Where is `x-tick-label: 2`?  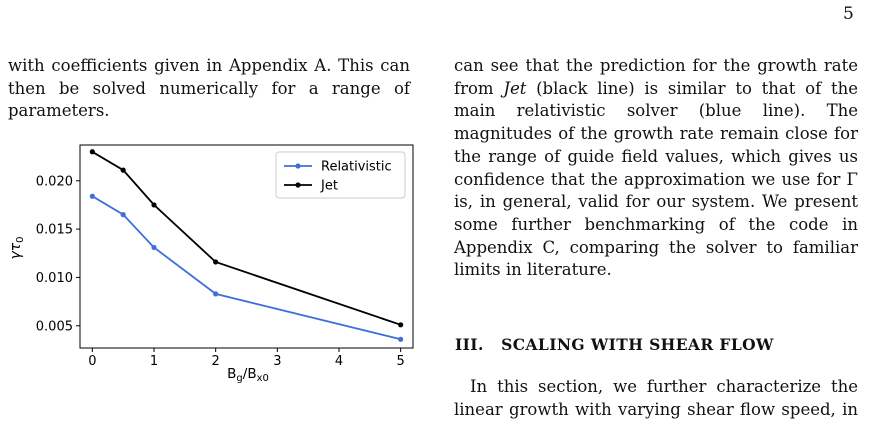 x-tick-label: 2 is located at coordinates (216, 361).